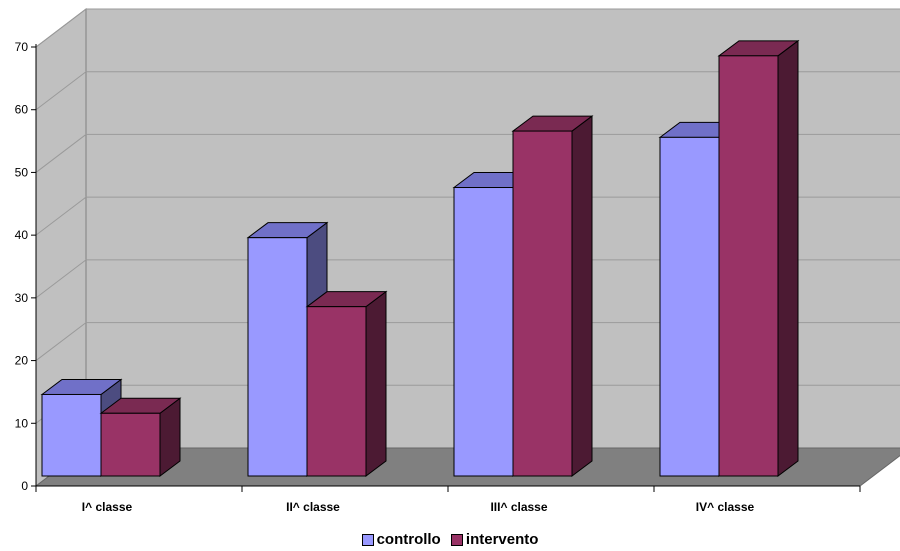 The height and width of the screenshot is (551, 900). I want to click on legend-item-intervento: intervento, so click(494, 539).